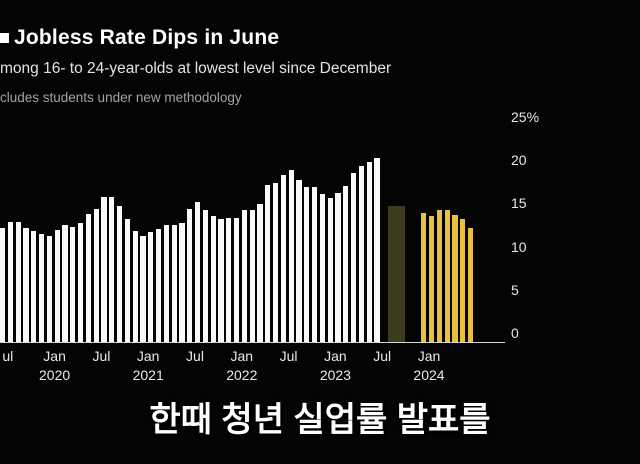 This screenshot has height=464, width=640. What do you see at coordinates (396, 273) in the screenshot?
I see `suspended-period-bar` at bounding box center [396, 273].